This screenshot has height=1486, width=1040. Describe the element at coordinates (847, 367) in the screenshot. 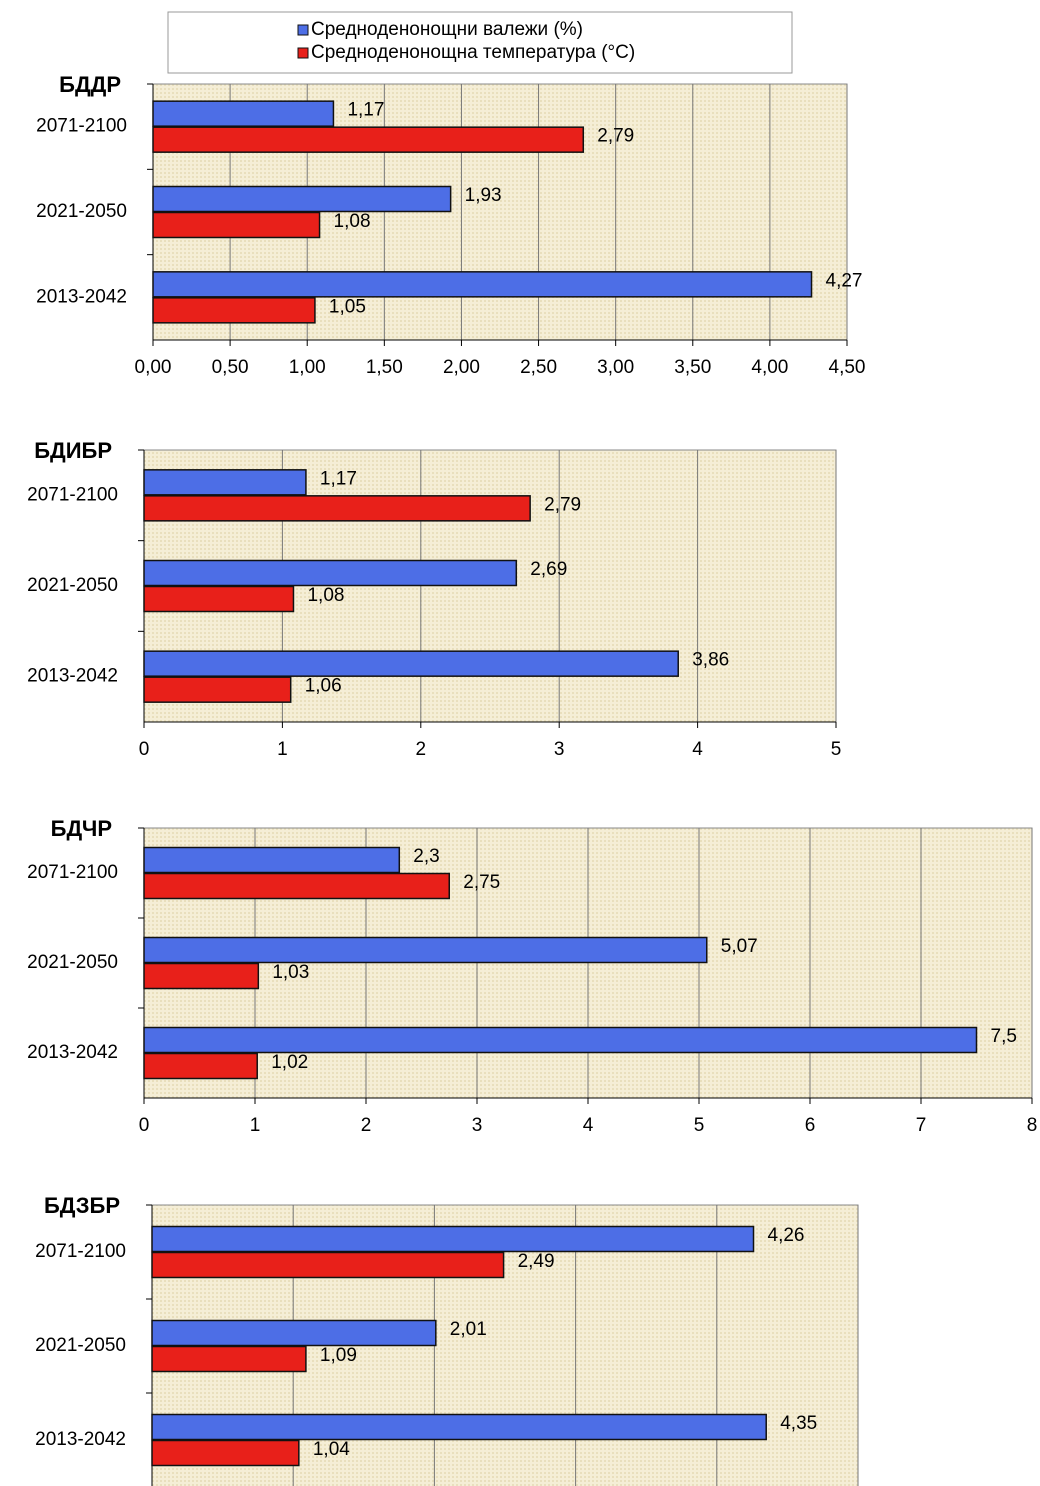

I see `x-tick-label: 4,50` at that location.